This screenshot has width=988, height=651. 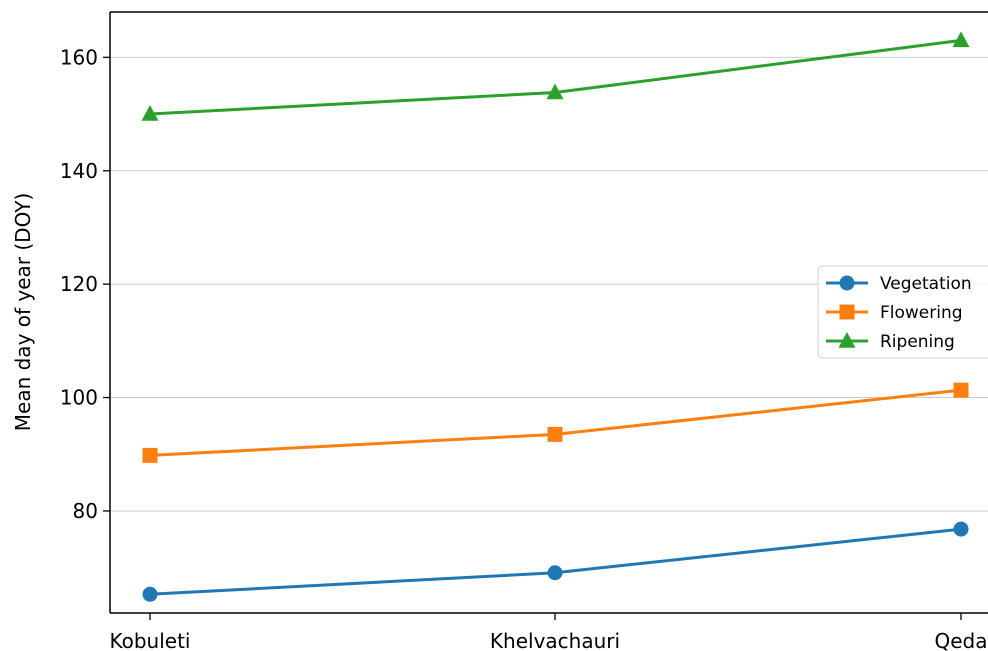 I want to click on y-tick-label: 140, so click(x=79, y=171).